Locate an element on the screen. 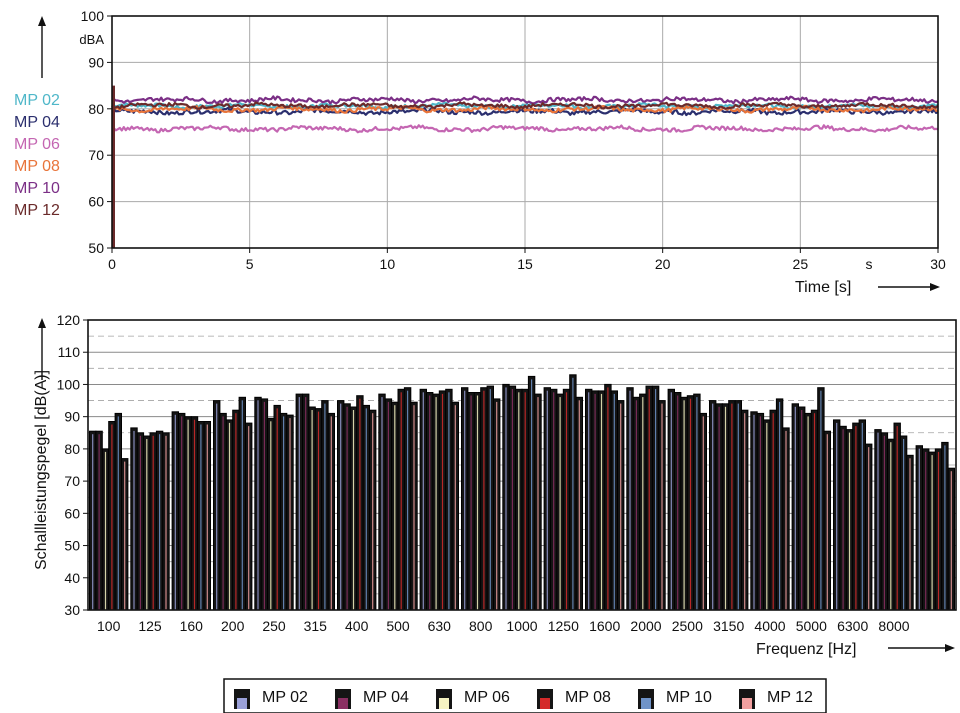 This screenshot has height=713, width=960. legend-label-mp-10: MP 10 is located at coordinates (37, 188).